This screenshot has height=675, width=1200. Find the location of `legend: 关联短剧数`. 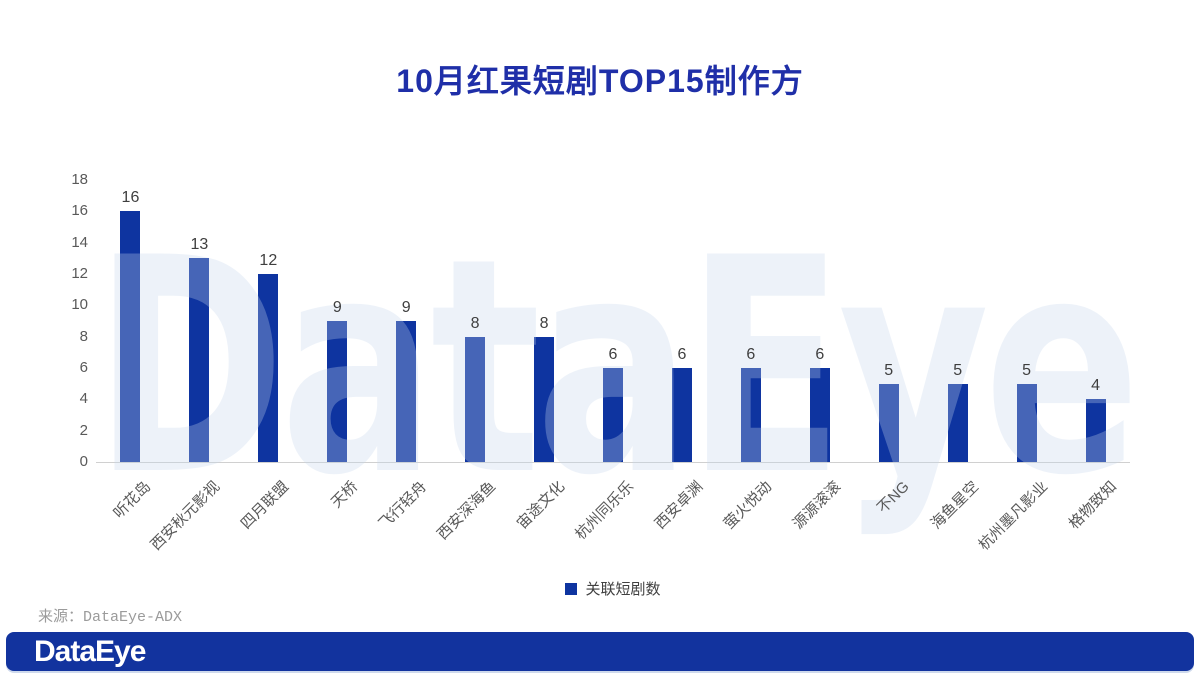

legend: 关联短剧数 is located at coordinates (613, 588).